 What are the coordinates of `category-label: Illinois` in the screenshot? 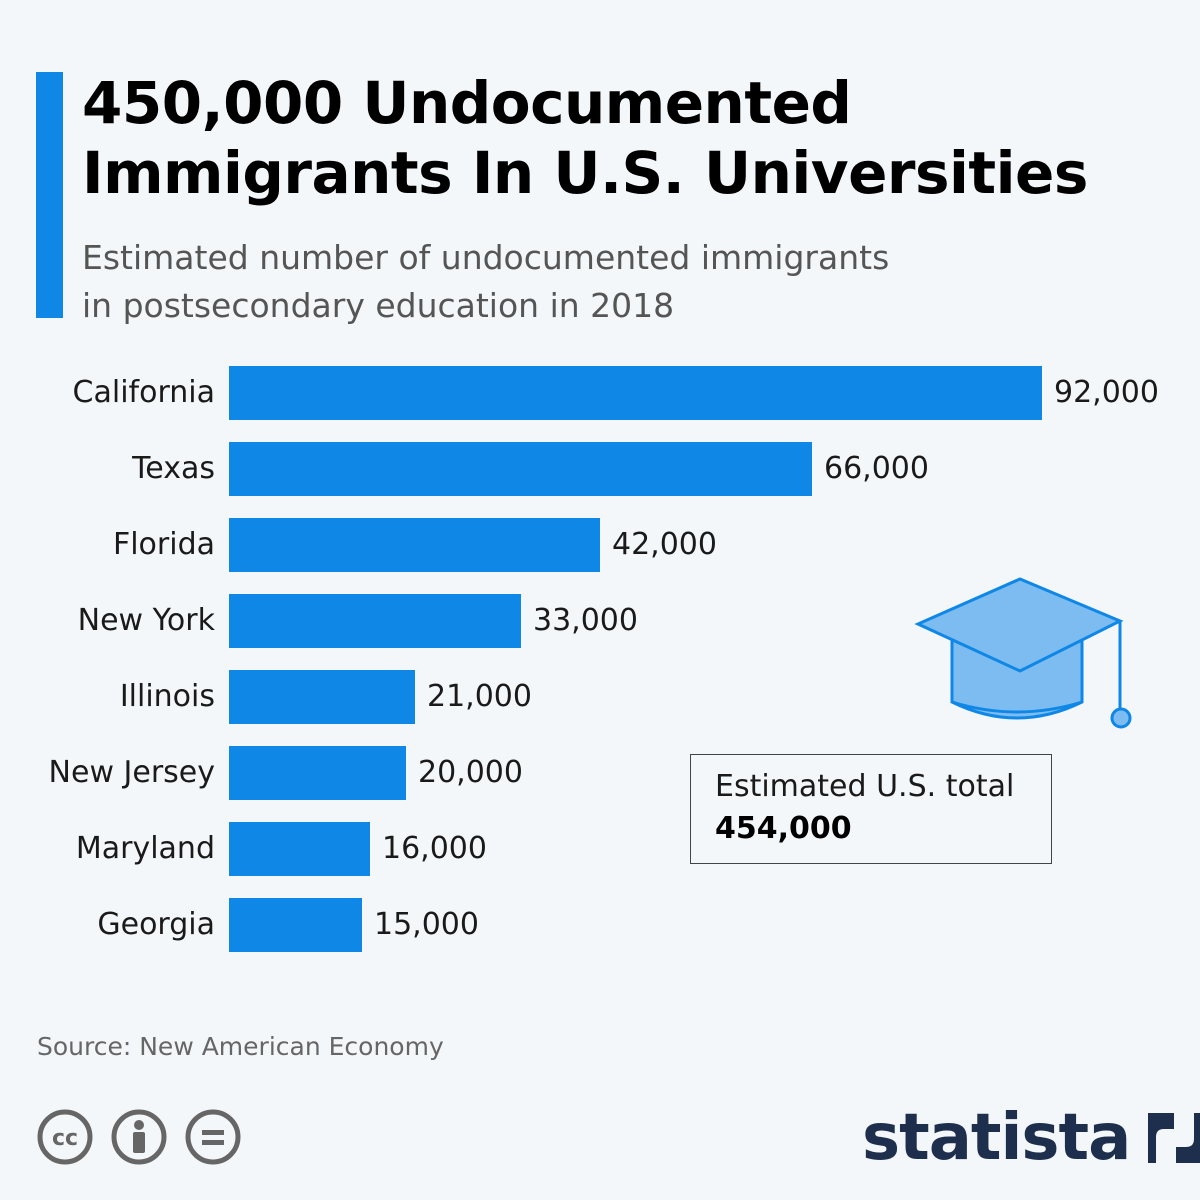 It's located at (167, 696).